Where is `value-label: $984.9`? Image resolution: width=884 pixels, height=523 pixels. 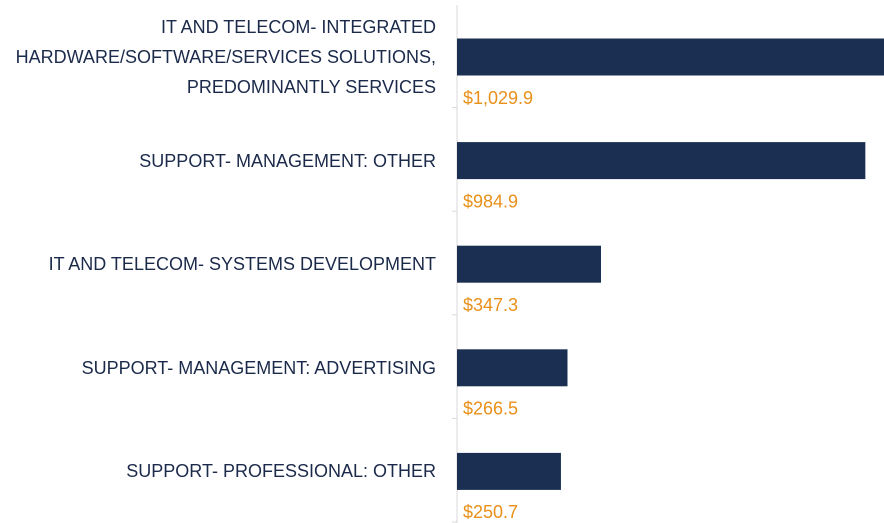 value-label: $984.9 is located at coordinates (490, 201).